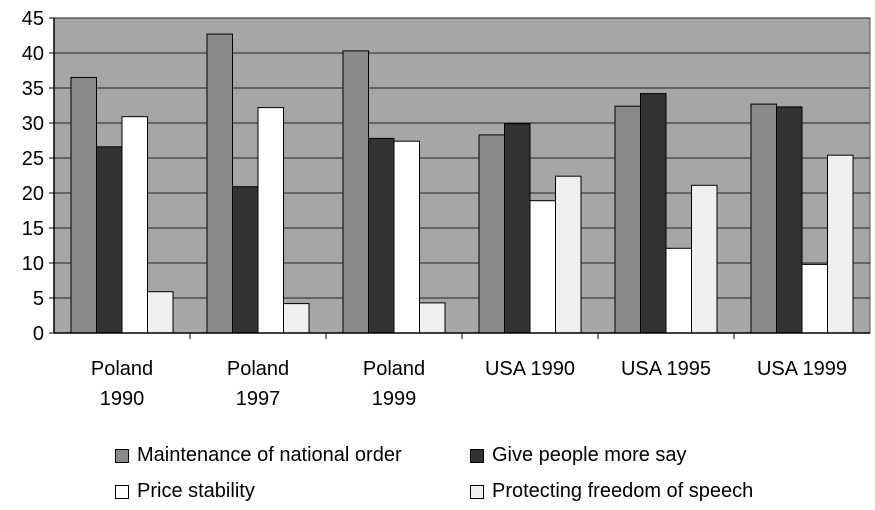 Image resolution: width=875 pixels, height=510 pixels. What do you see at coordinates (666, 369) in the screenshot?
I see `x-tick-label: USA 1995` at bounding box center [666, 369].